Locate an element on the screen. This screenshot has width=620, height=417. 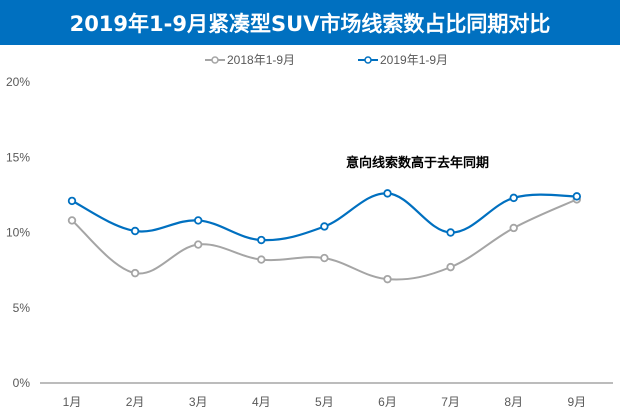
x-tick-label: 1月 is located at coordinates (72, 402).